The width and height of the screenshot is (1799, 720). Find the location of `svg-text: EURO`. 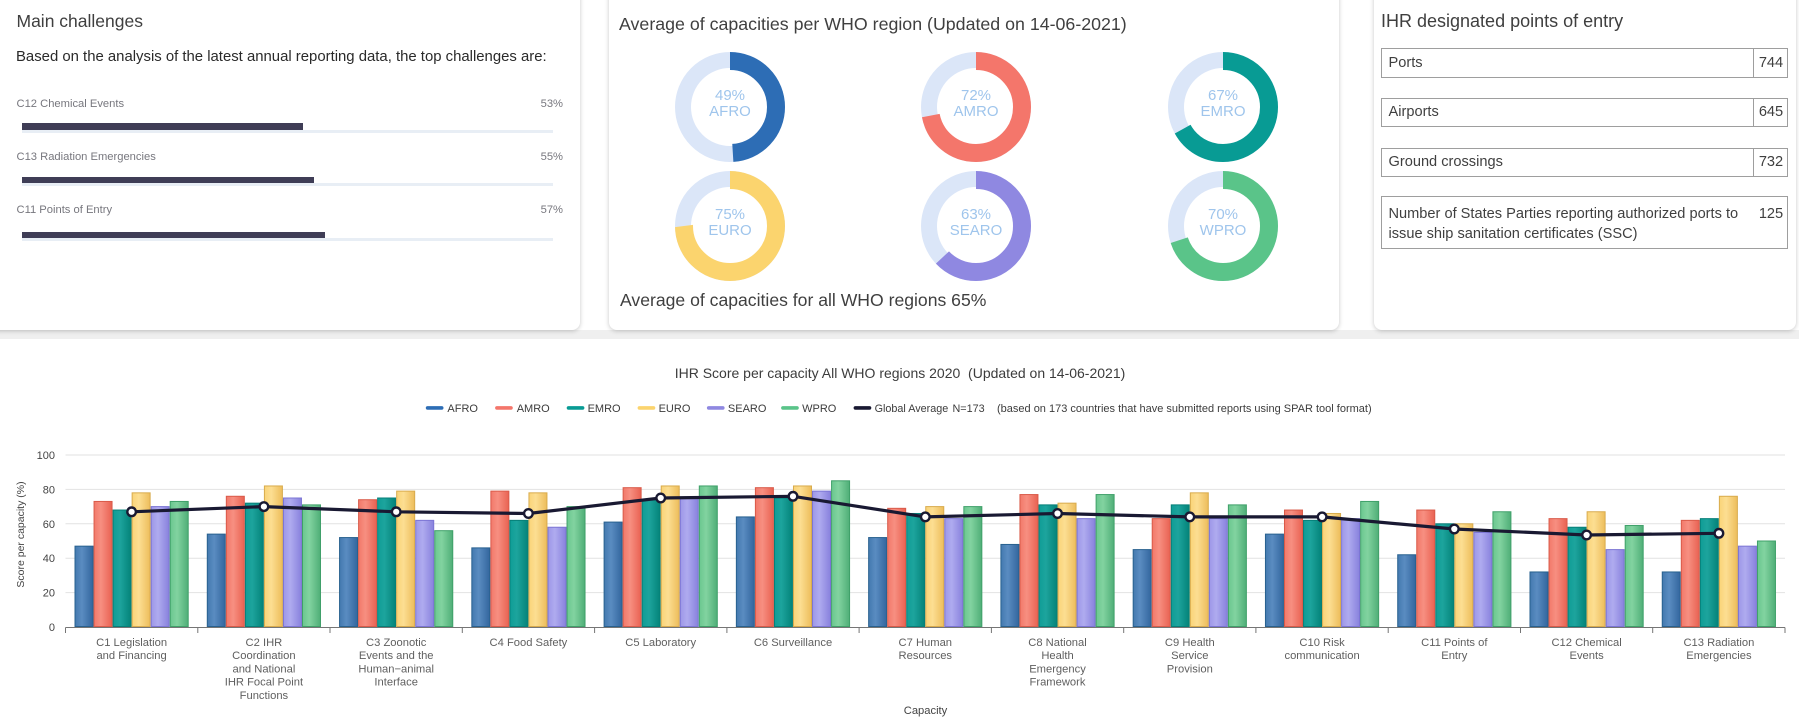

svg-text: EURO is located at coordinates (675, 409).